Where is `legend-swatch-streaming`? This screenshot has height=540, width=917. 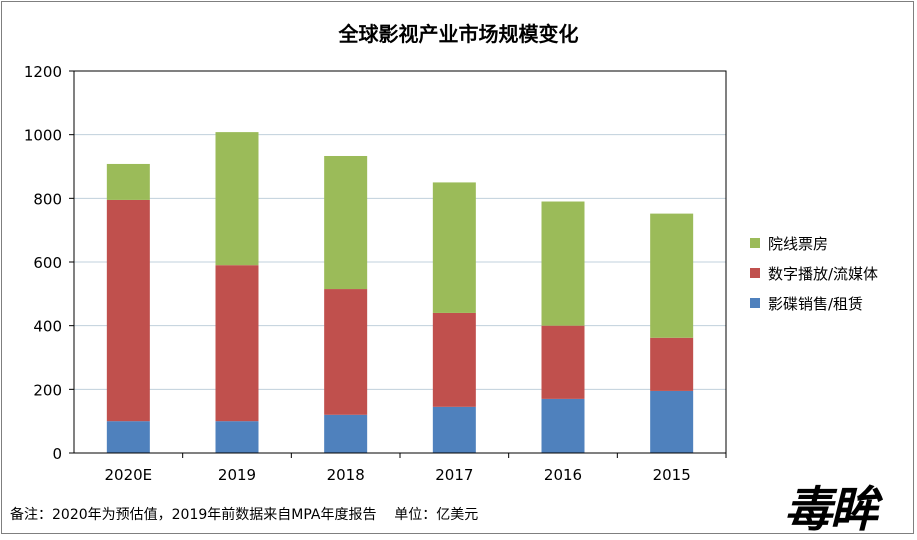
legend-swatch-streaming is located at coordinates (755, 273).